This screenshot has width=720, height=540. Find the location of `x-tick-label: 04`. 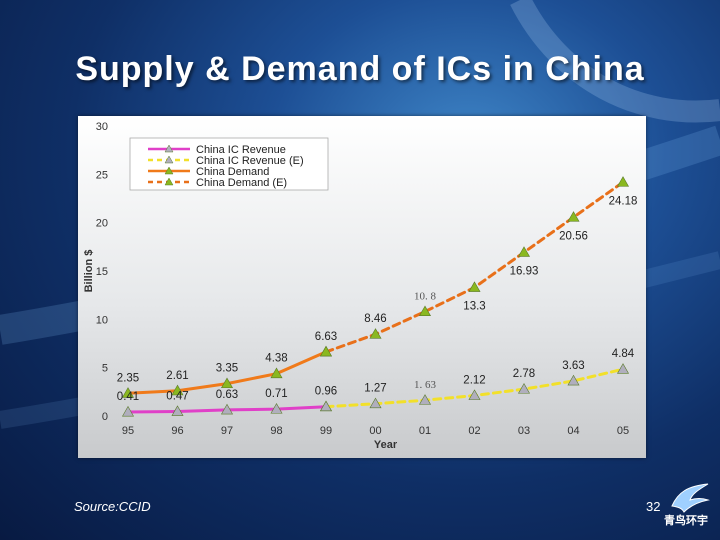

x-tick-label: 04 is located at coordinates (573, 431).